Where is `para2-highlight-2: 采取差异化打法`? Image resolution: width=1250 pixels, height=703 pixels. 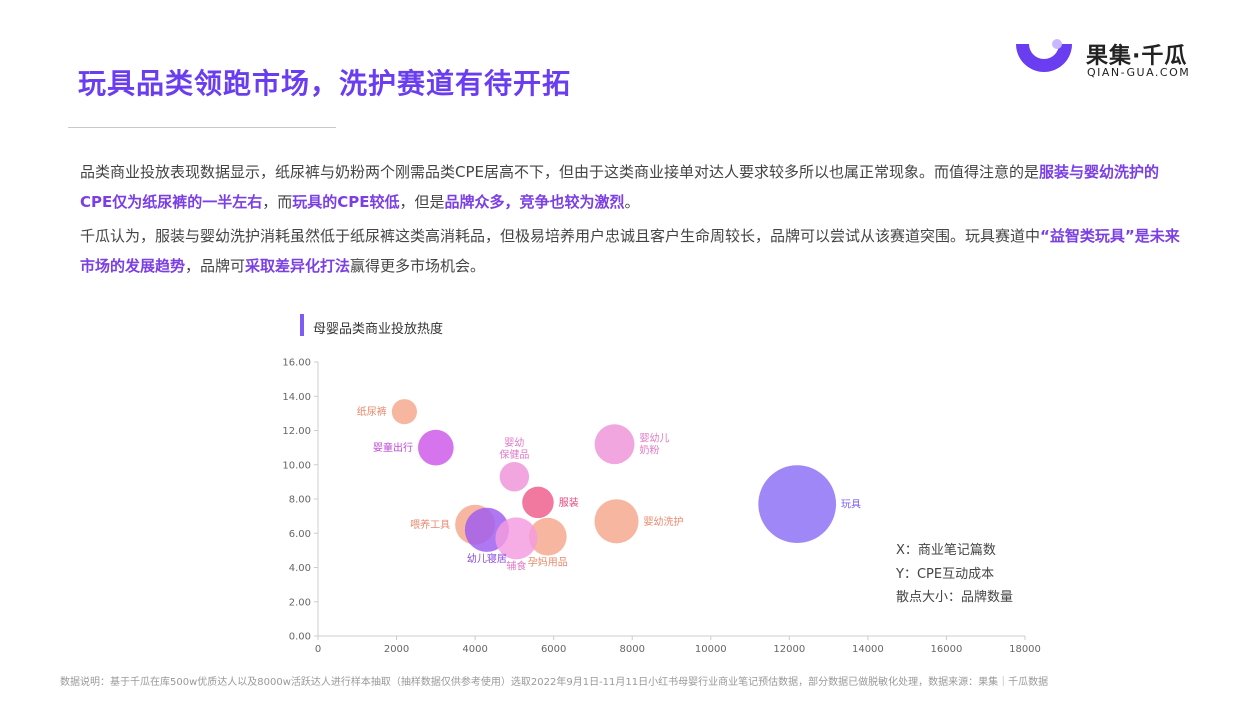
para2-highlight-2: 采取差异化打法 is located at coordinates (298, 266).